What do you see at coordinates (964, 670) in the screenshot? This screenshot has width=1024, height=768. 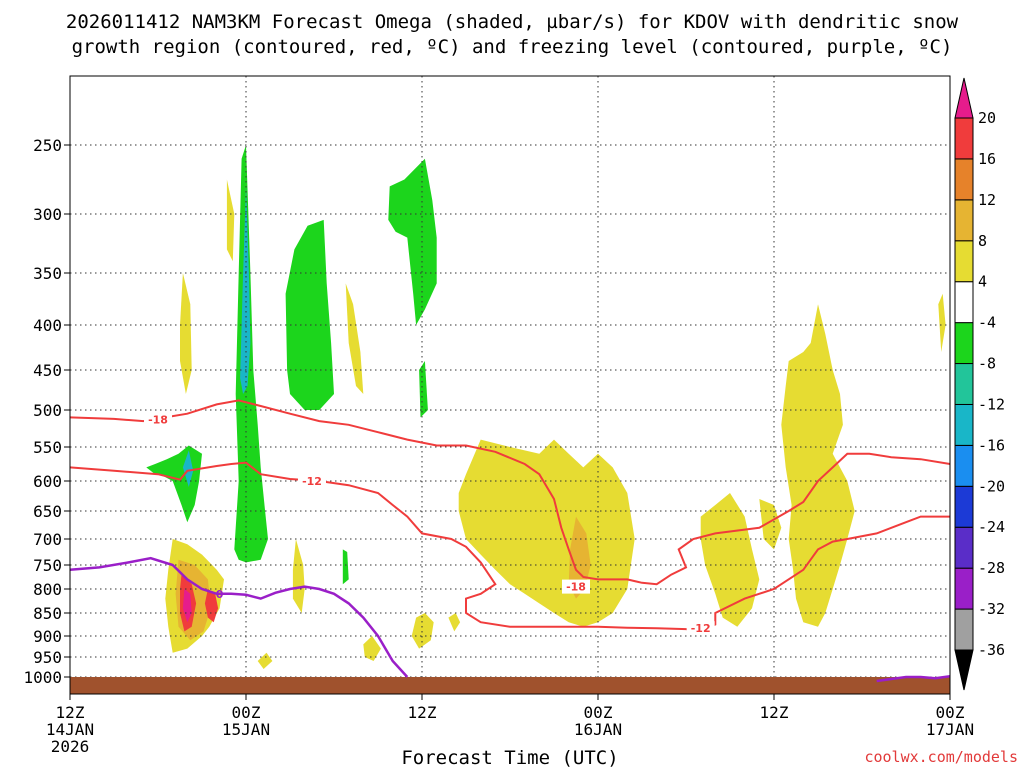 I see `colorbar-bottom-arrow` at bounding box center [964, 670].